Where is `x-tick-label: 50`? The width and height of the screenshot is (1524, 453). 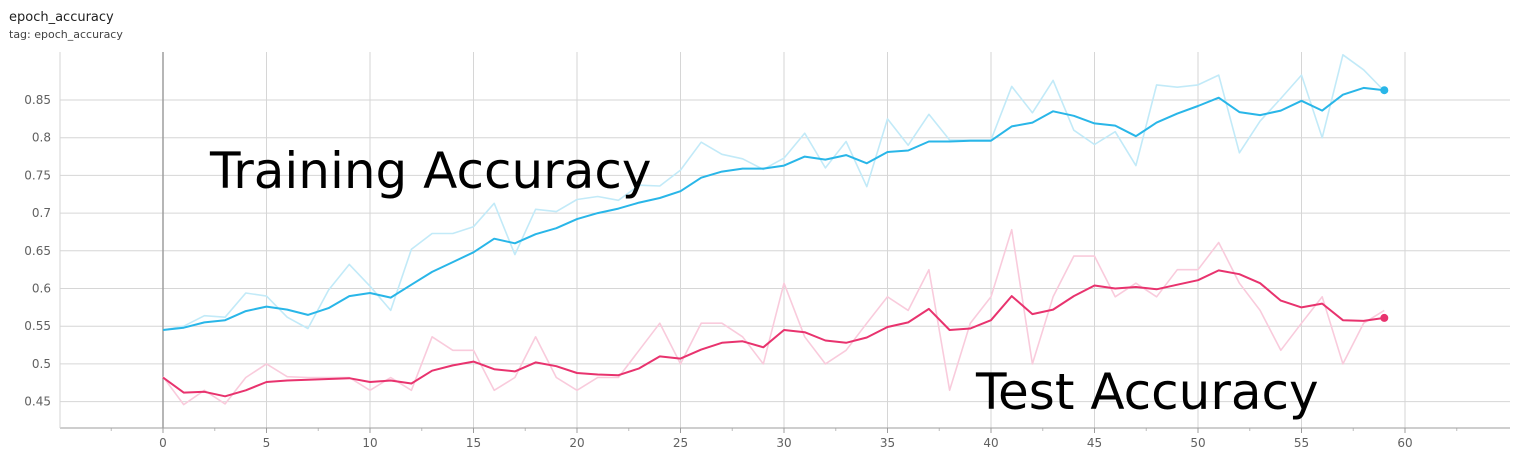 x-tick-label: 50 is located at coordinates (1197, 443).